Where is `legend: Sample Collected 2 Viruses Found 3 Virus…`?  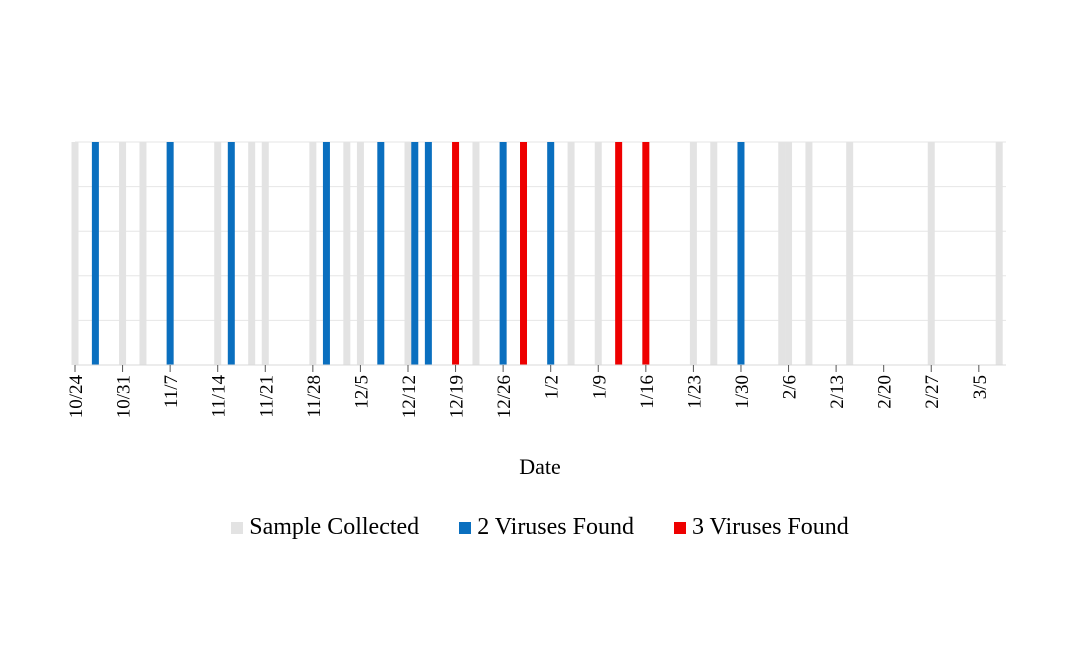 legend: Sample Collected 2 Viruses Found 3 Virus… is located at coordinates (540, 527).